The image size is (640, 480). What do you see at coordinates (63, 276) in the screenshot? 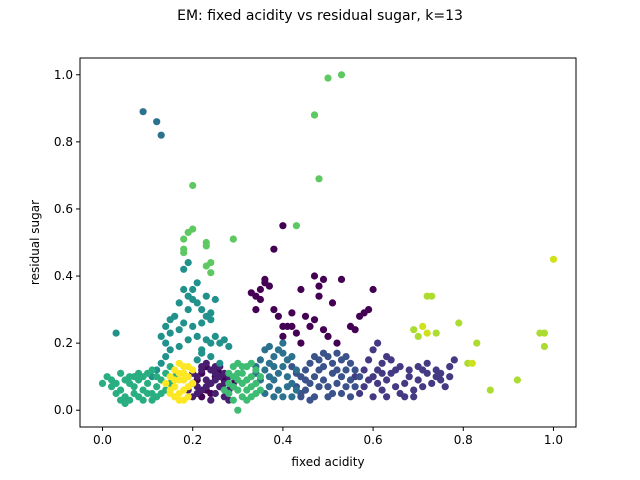
I see `y-tick-label: 0.4` at bounding box center [63, 276].